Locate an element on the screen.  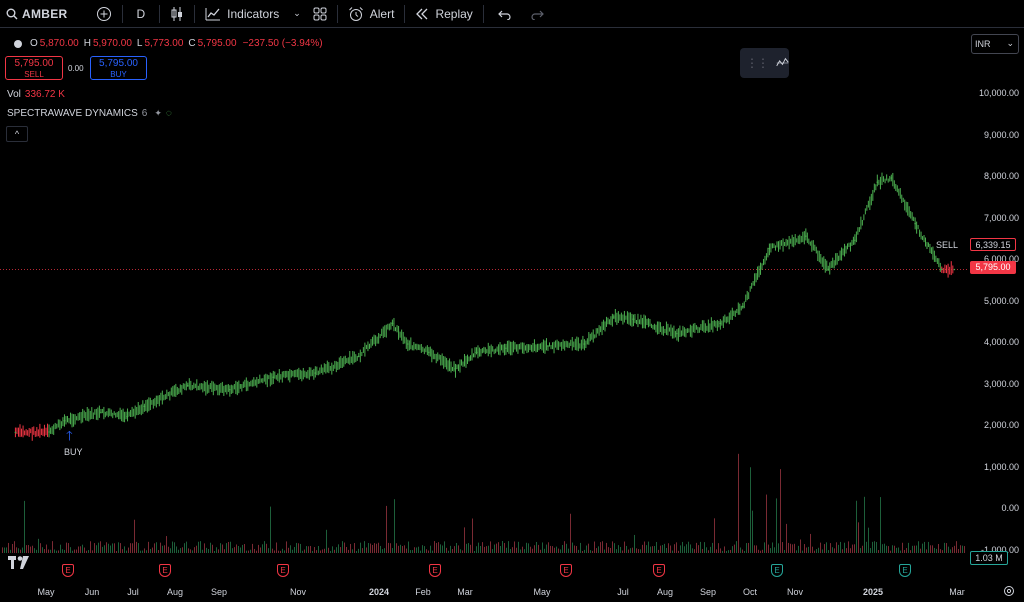
chart-type-button is located at coordinates (177, 14).